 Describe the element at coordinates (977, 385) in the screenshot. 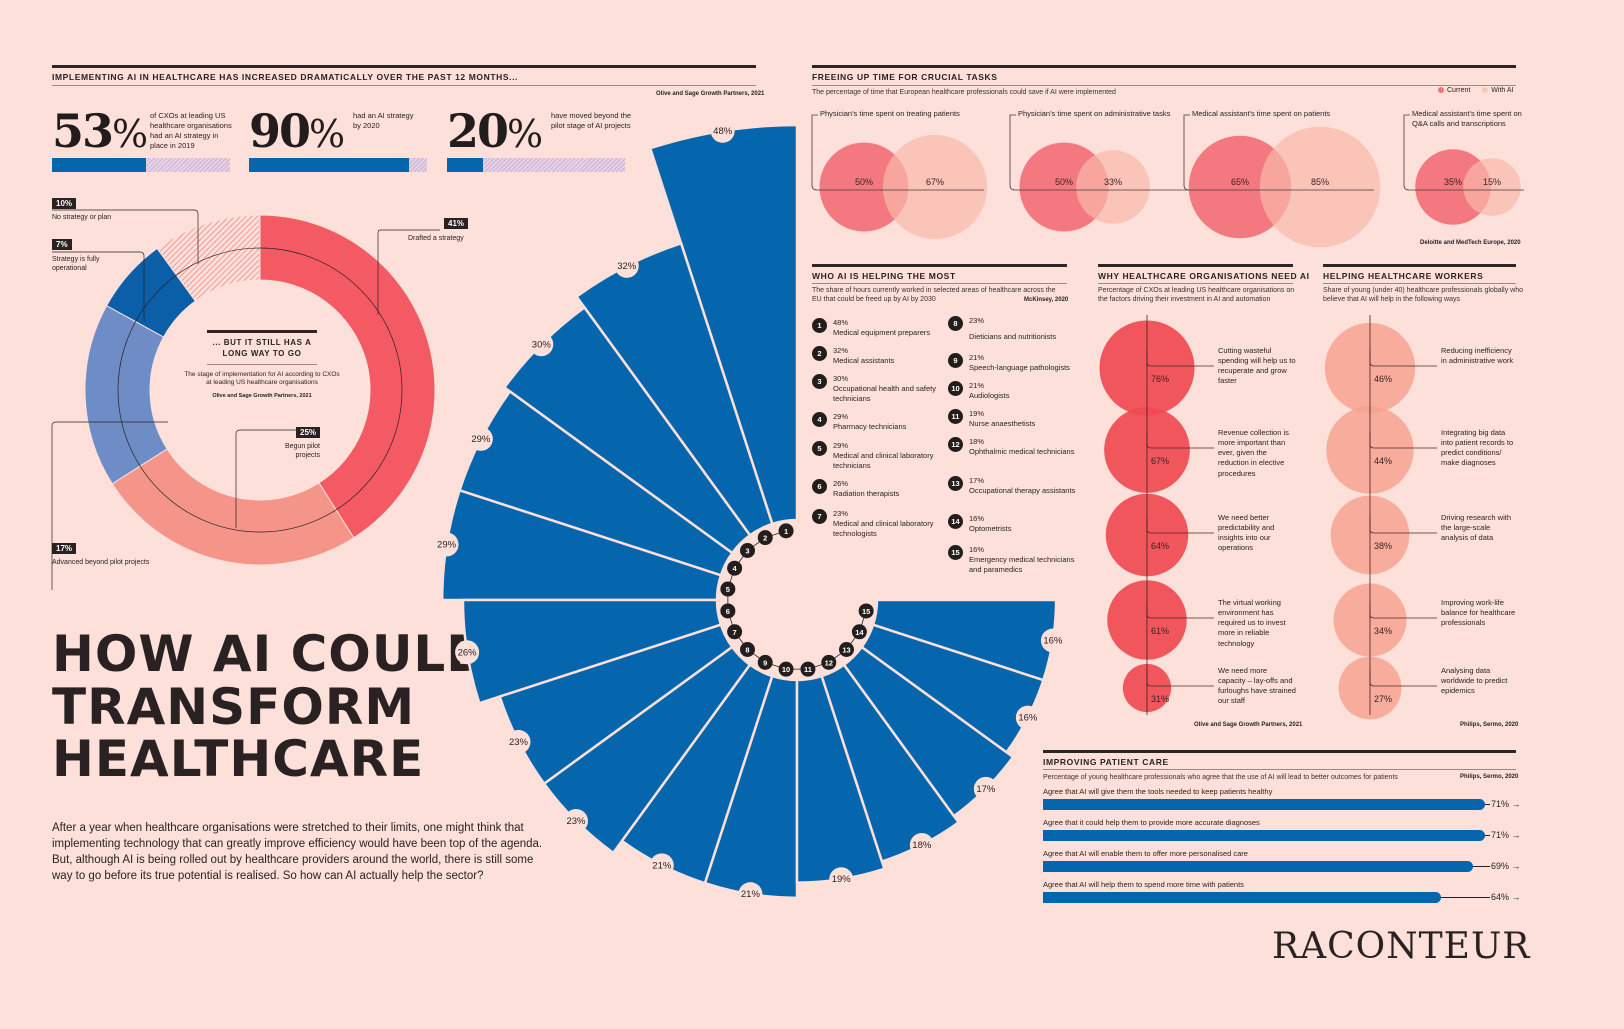

I see `list-item-value: 21%` at that location.